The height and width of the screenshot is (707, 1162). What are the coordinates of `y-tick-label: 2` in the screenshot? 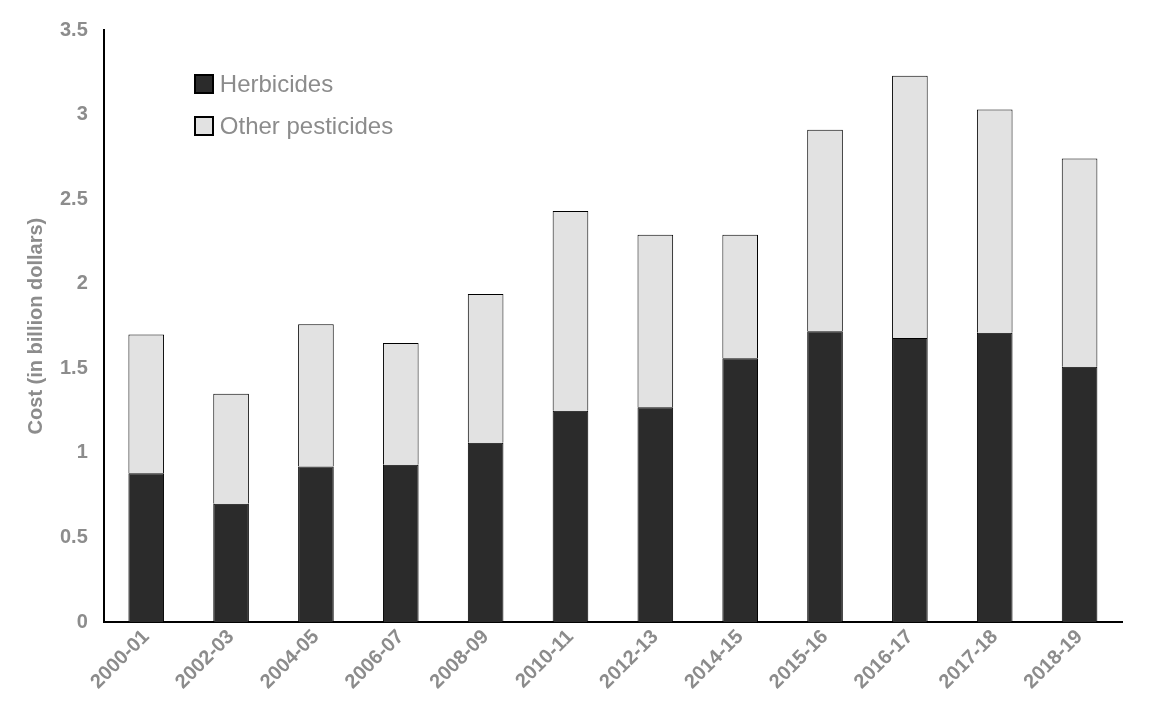 It's located at (82, 282).